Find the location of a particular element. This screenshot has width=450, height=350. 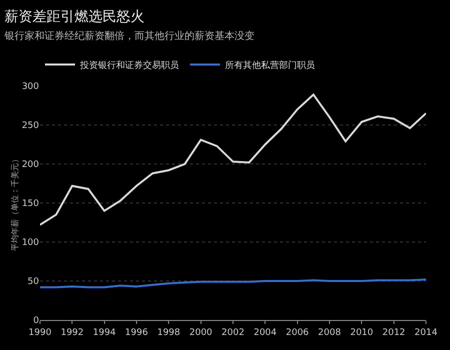

y-axis-title: 平均年薪（单位：千美元） is located at coordinates (15, 203).